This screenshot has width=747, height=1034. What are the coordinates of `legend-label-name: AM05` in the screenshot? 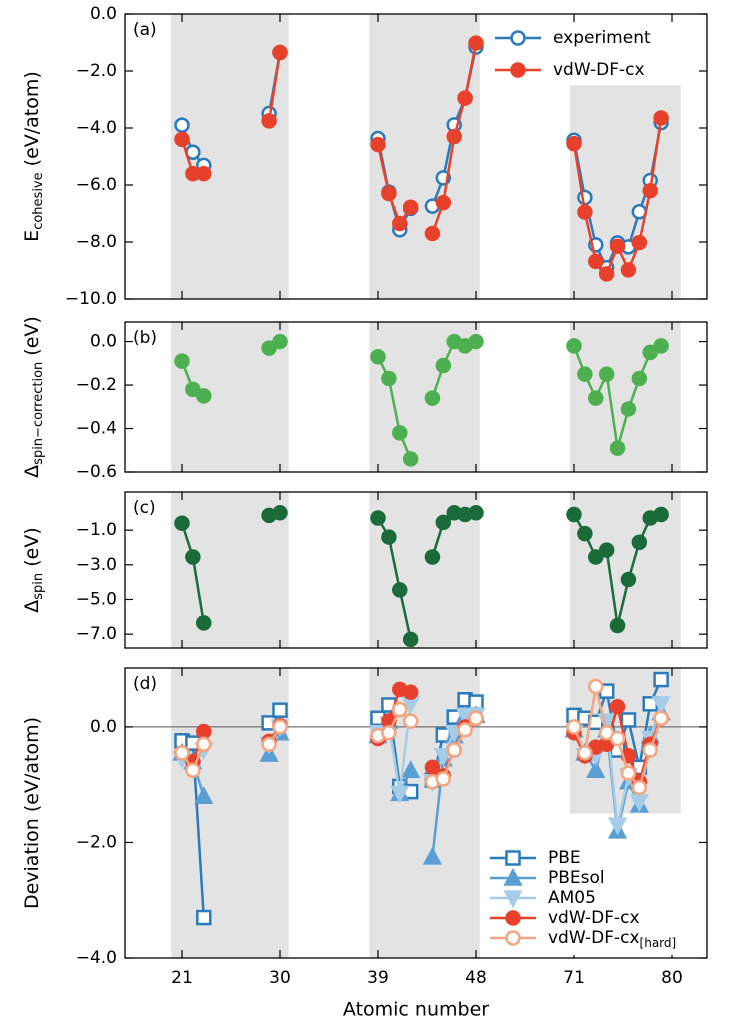 It's located at (572, 898).